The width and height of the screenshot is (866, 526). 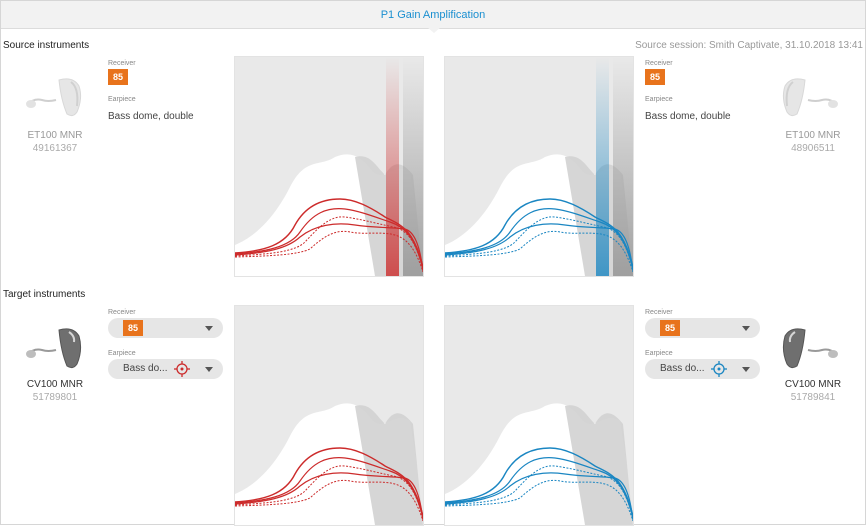 I want to click on source-left-model: ET100 MNR, so click(x=55, y=135).